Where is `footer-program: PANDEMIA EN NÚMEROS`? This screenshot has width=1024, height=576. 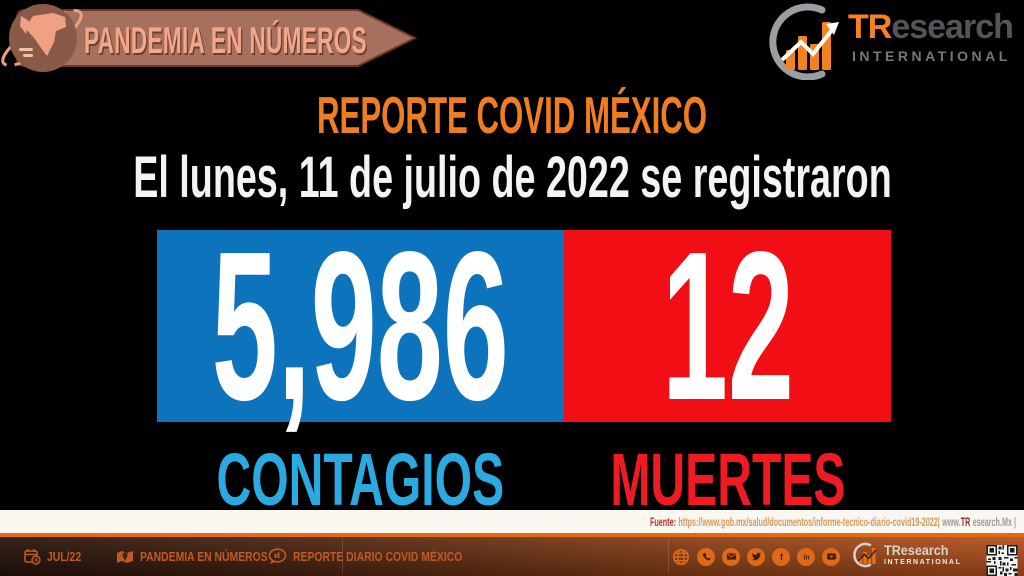 footer-program: PANDEMIA EN NÚMEROS is located at coordinates (204, 556).